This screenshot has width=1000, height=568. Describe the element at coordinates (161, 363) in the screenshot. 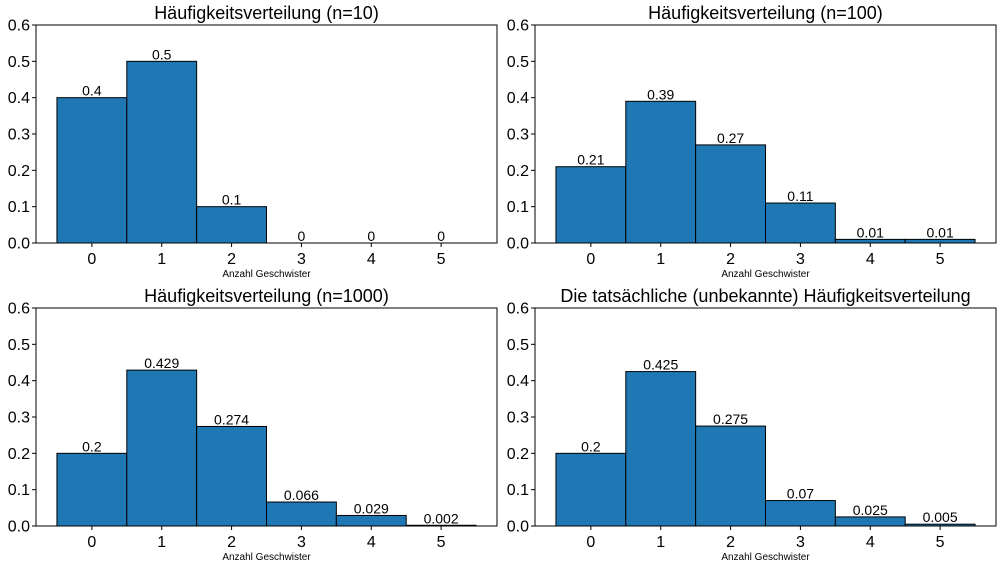

I see `data-label: 0.429` at that location.